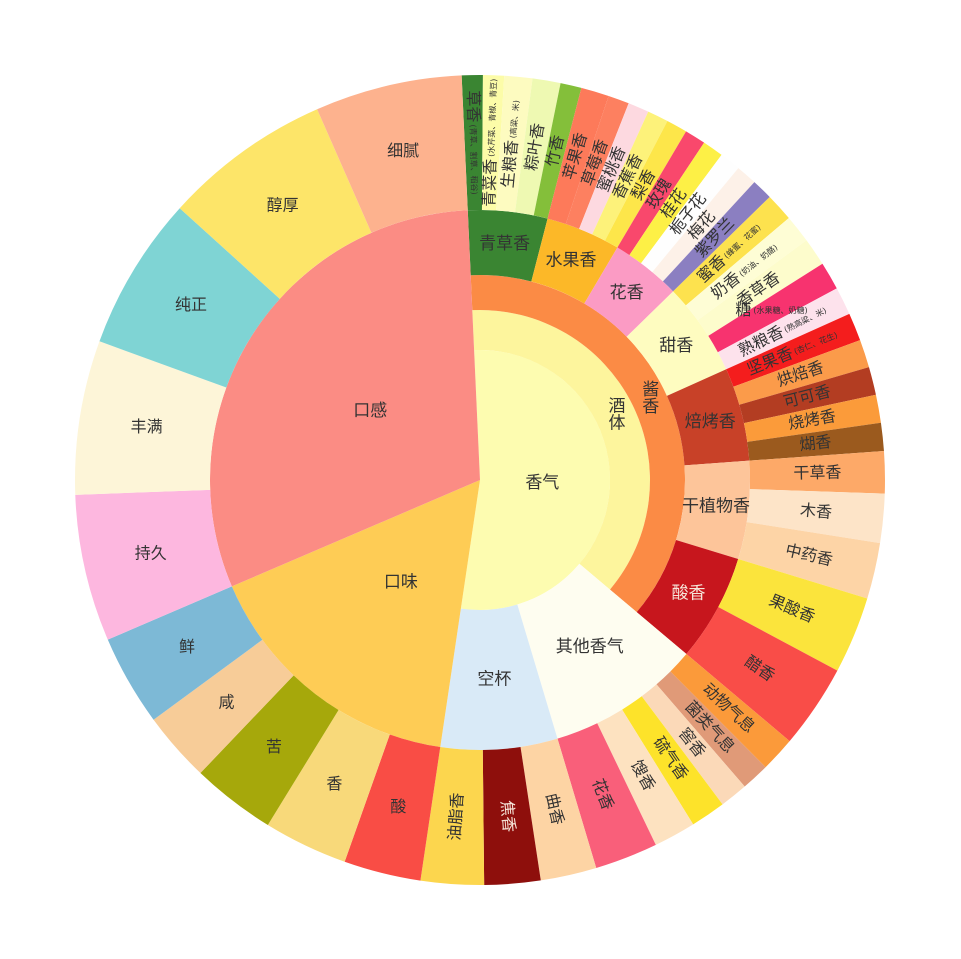 This screenshot has height=959, width=961. I want to click on label-name: 青菜香, so click(489, 182).